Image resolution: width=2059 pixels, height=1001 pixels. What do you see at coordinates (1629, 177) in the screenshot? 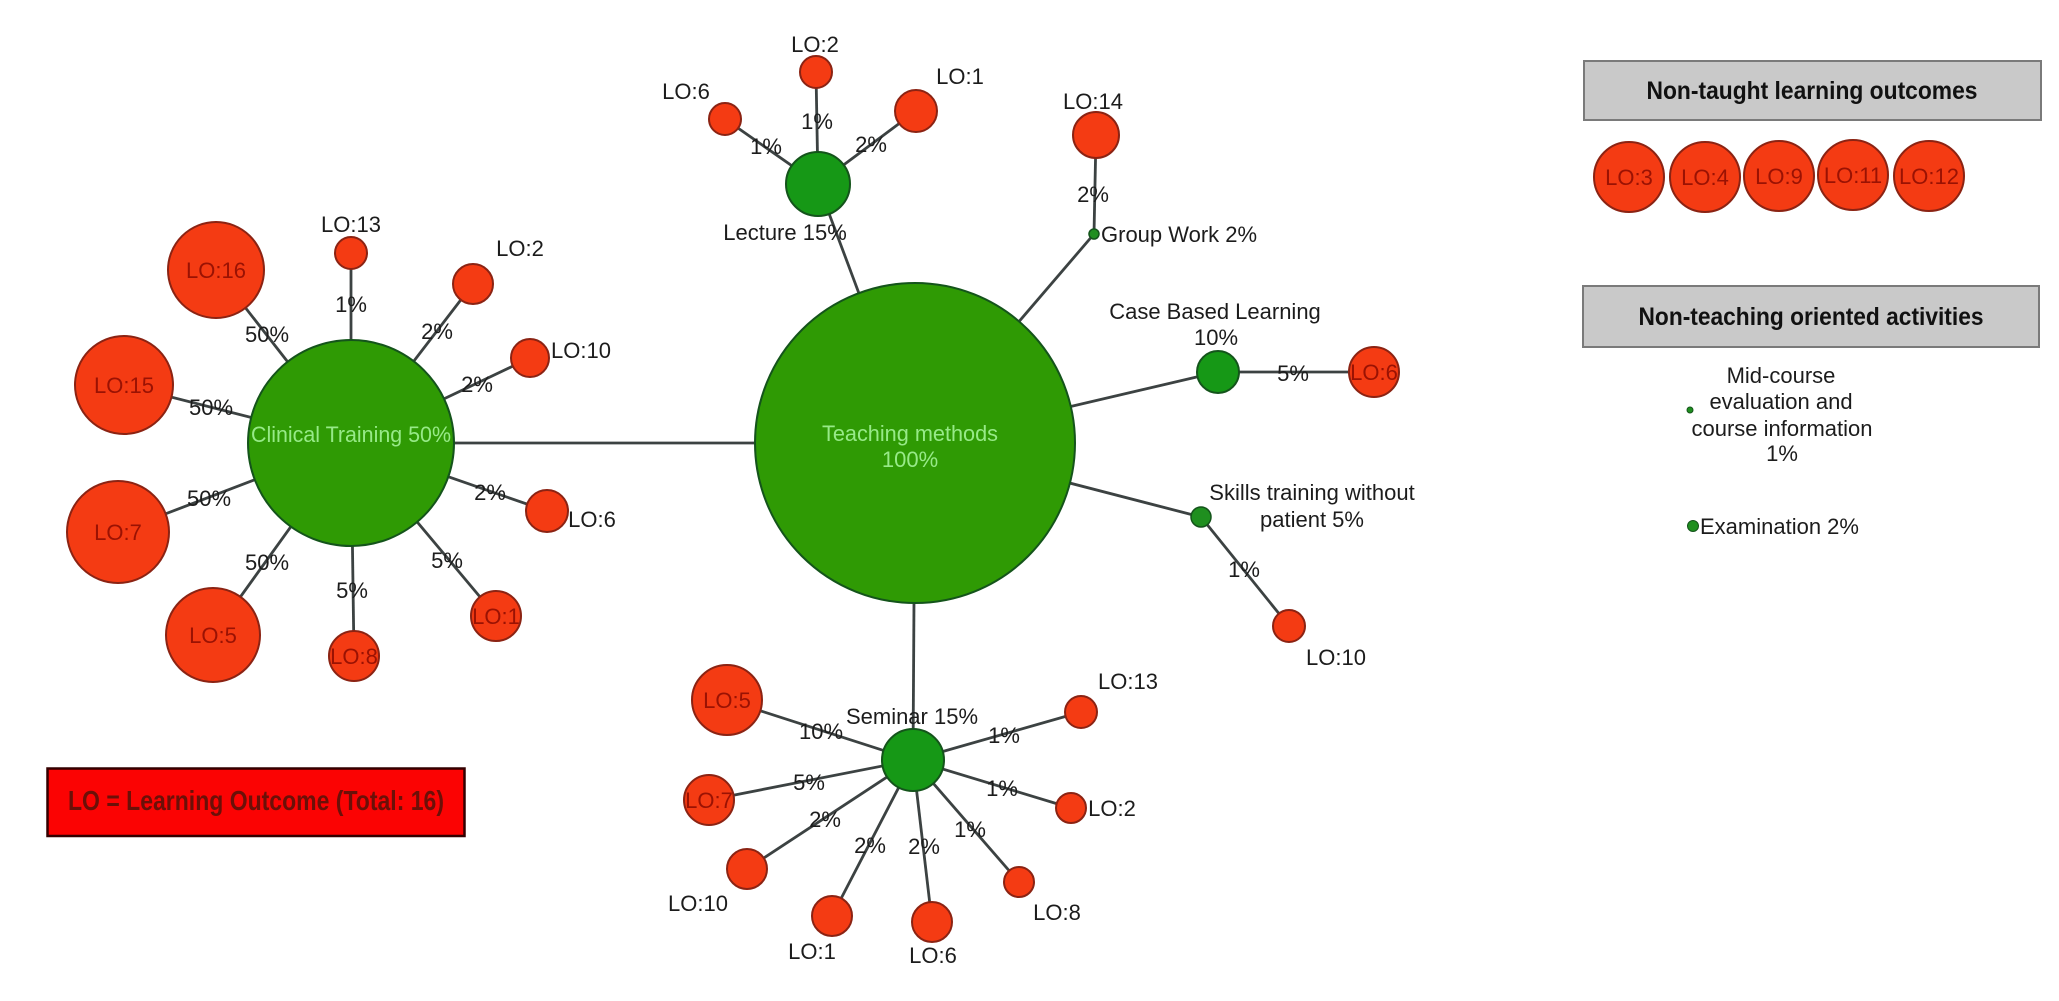
I see `svg-text: LO:3` at bounding box center [1629, 177].